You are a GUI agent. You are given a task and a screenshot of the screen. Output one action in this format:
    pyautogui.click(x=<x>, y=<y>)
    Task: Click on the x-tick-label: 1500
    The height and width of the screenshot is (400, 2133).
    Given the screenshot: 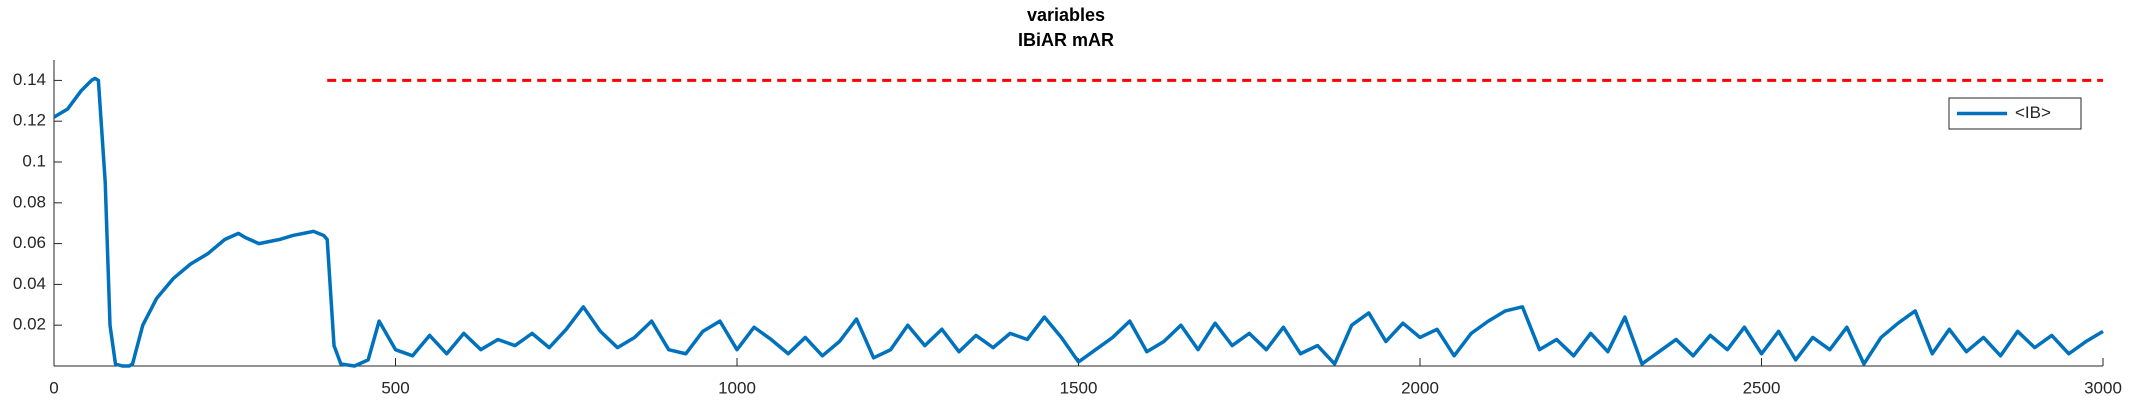 What is the action you would take?
    pyautogui.click(x=1079, y=387)
    